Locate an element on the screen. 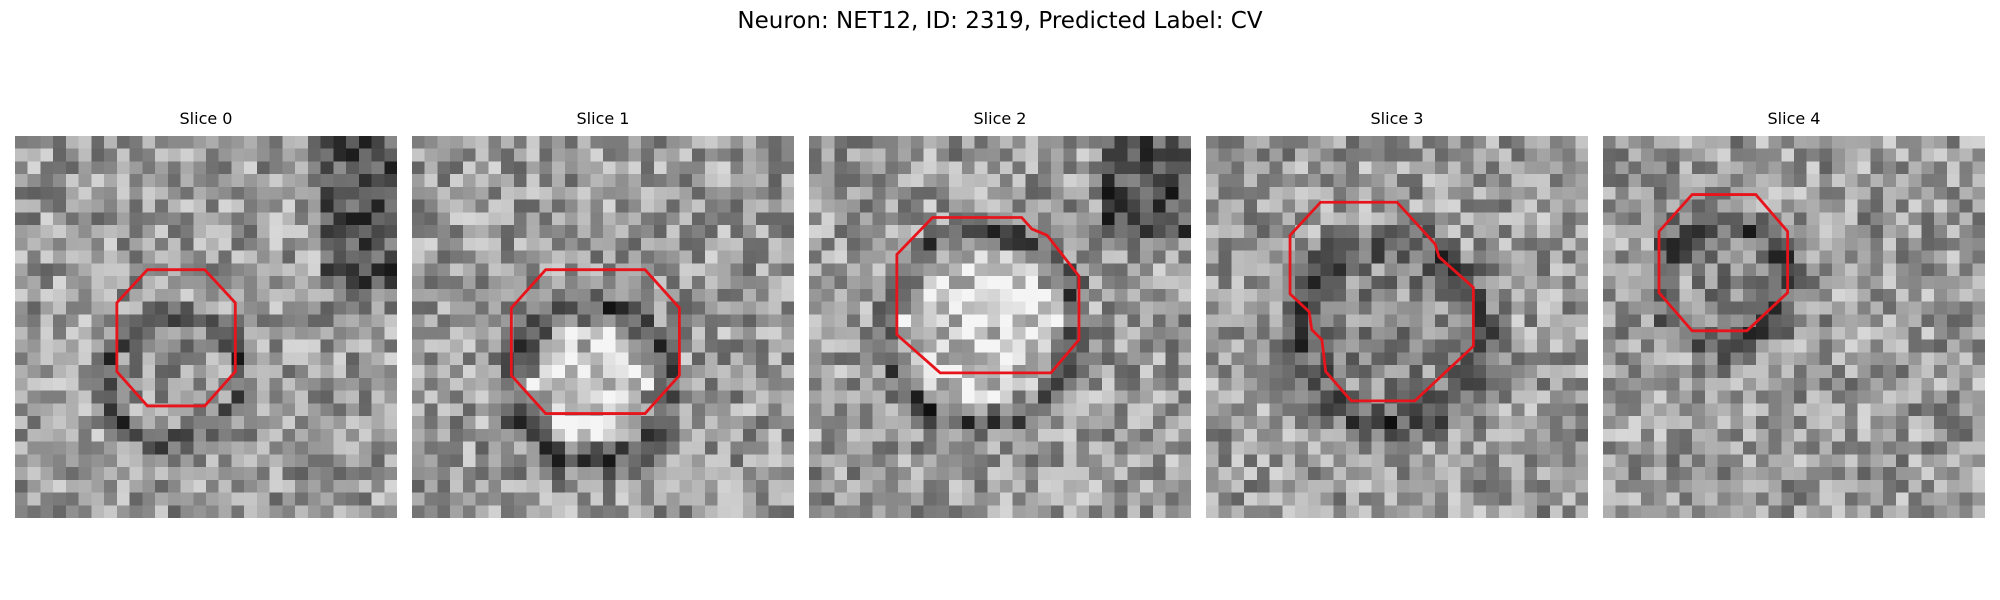 This screenshot has width=2000, height=600. slice-panel-3: Slice 3 is located at coordinates (1397, 313).